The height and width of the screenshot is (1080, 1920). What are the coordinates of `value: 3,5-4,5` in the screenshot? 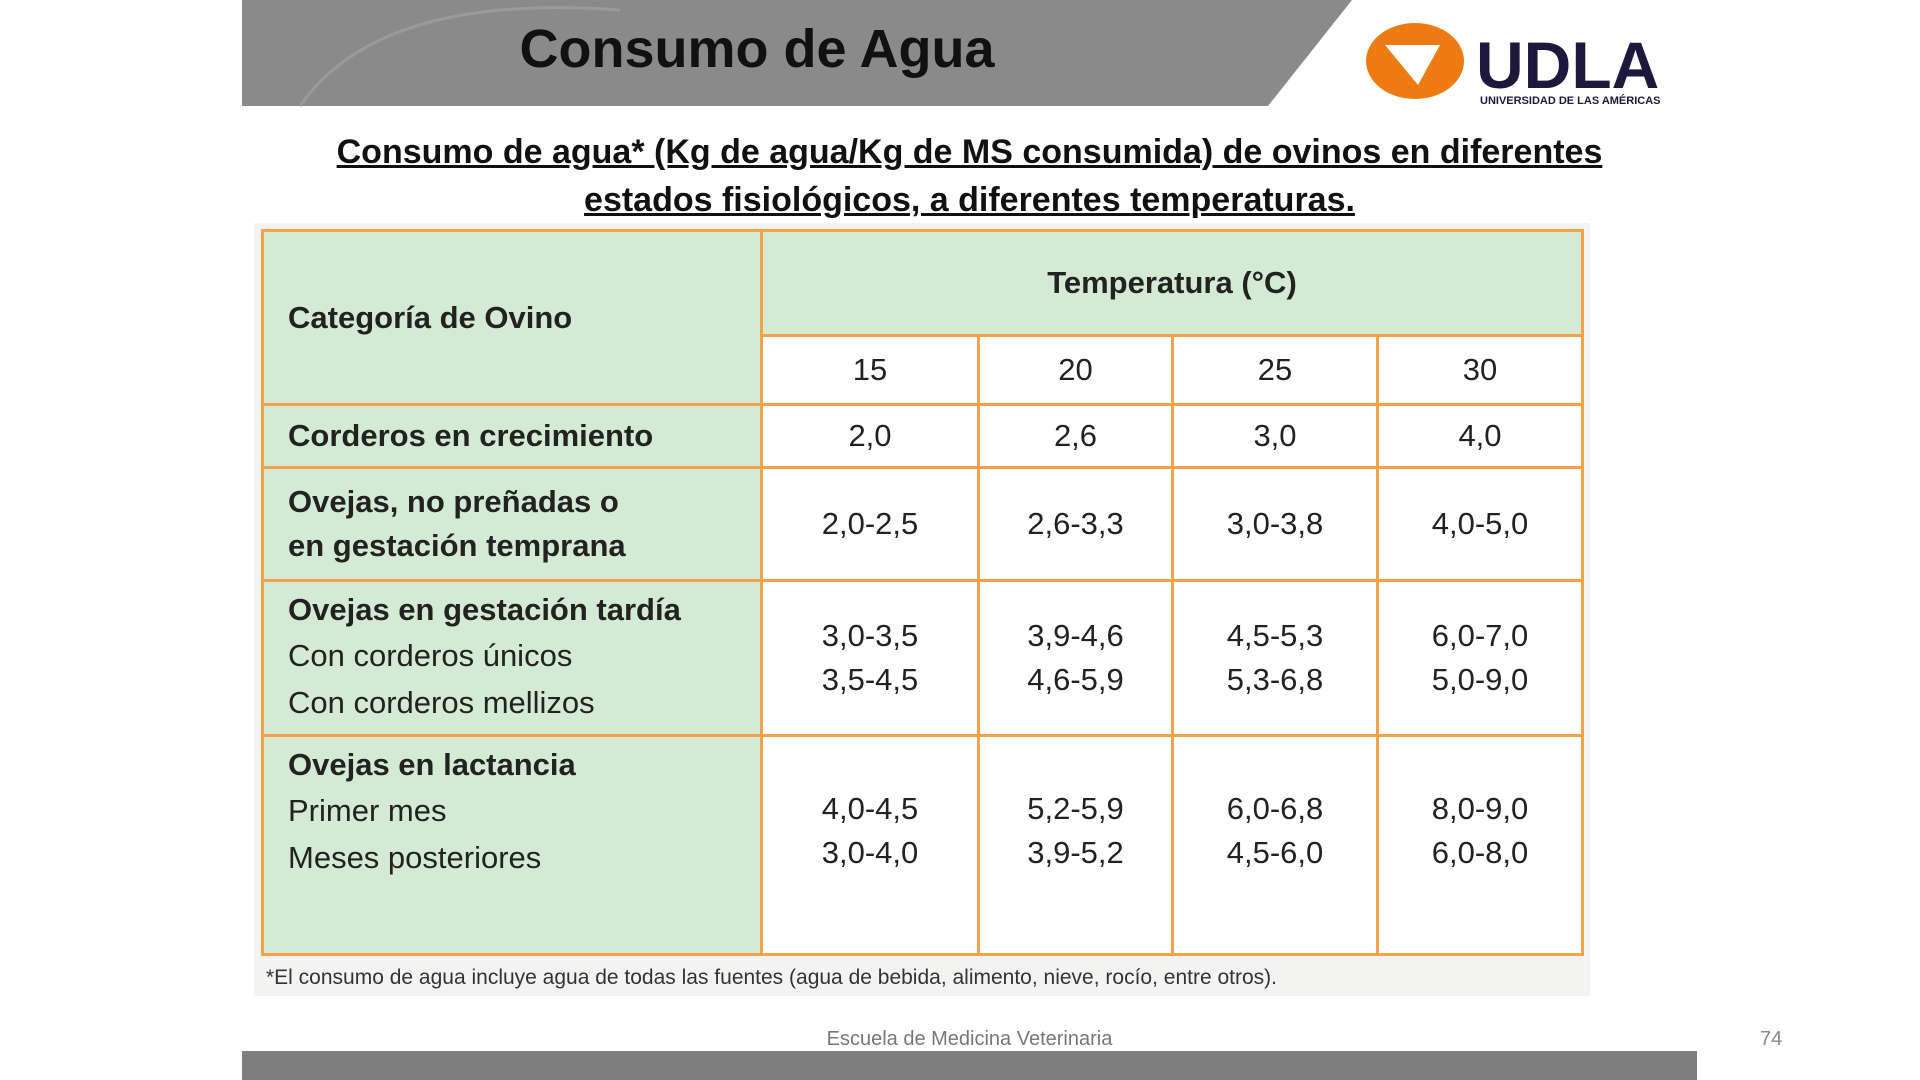 It's located at (870, 679).